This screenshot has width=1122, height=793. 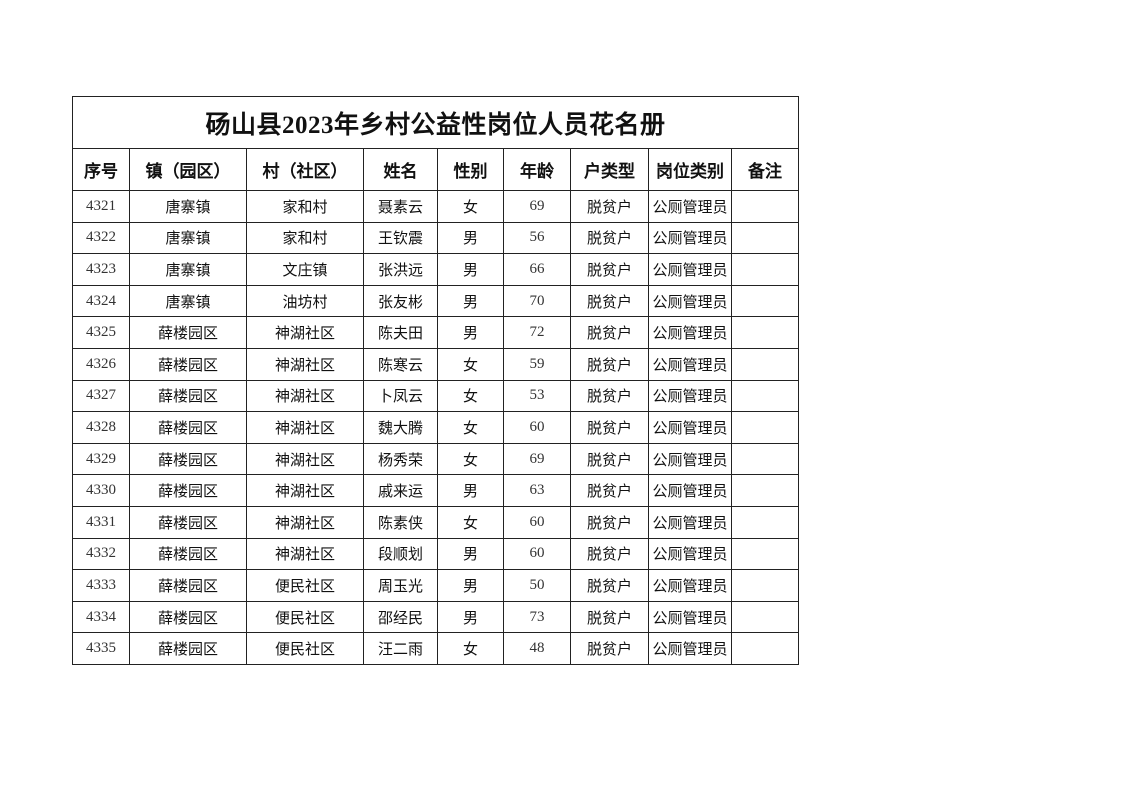 What do you see at coordinates (537, 238) in the screenshot?
I see `cell-age: 56` at bounding box center [537, 238].